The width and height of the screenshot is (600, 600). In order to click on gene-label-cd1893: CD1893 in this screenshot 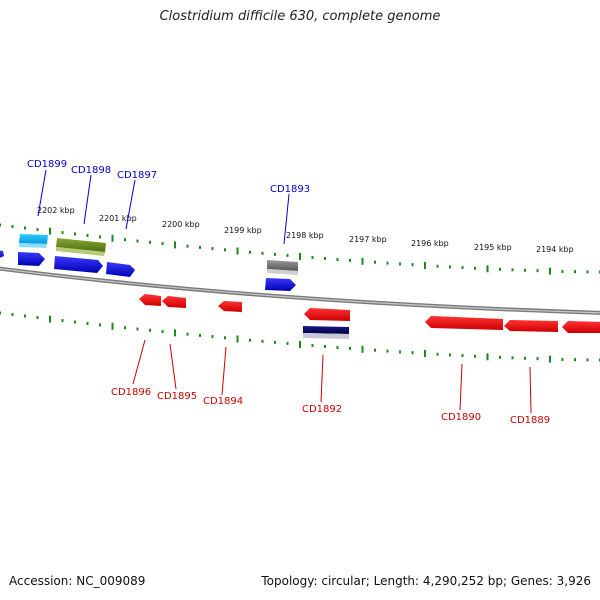, I will do `click(290, 189)`.